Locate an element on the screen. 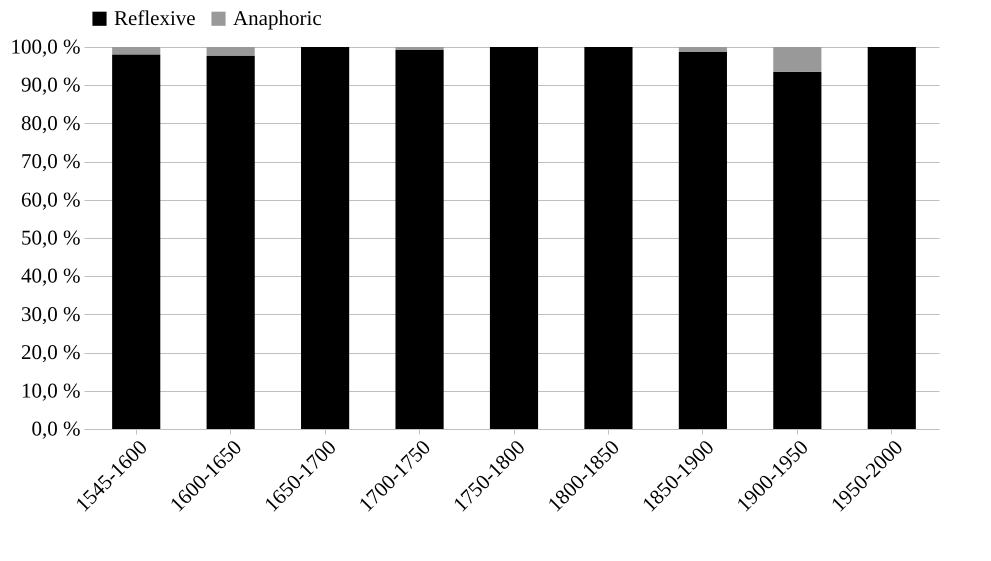  y-tick-label: 100,0 % is located at coordinates (45, 46).